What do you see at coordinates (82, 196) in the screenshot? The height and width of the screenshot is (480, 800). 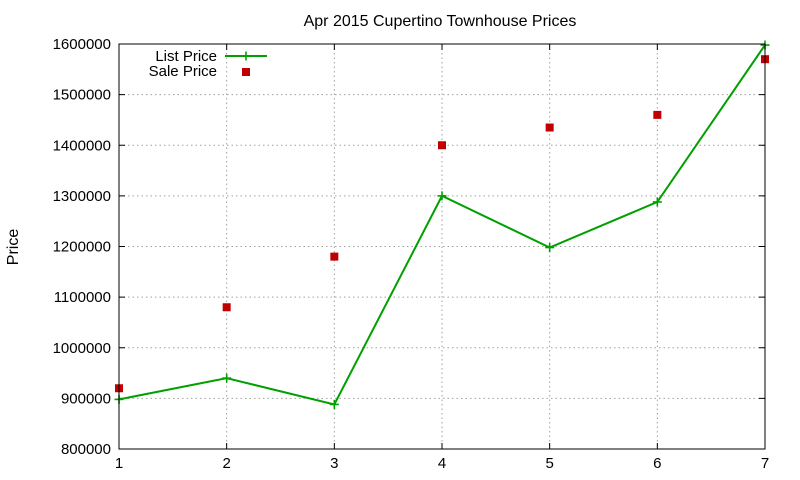 I see `y-tick-label: 1300000` at bounding box center [82, 196].